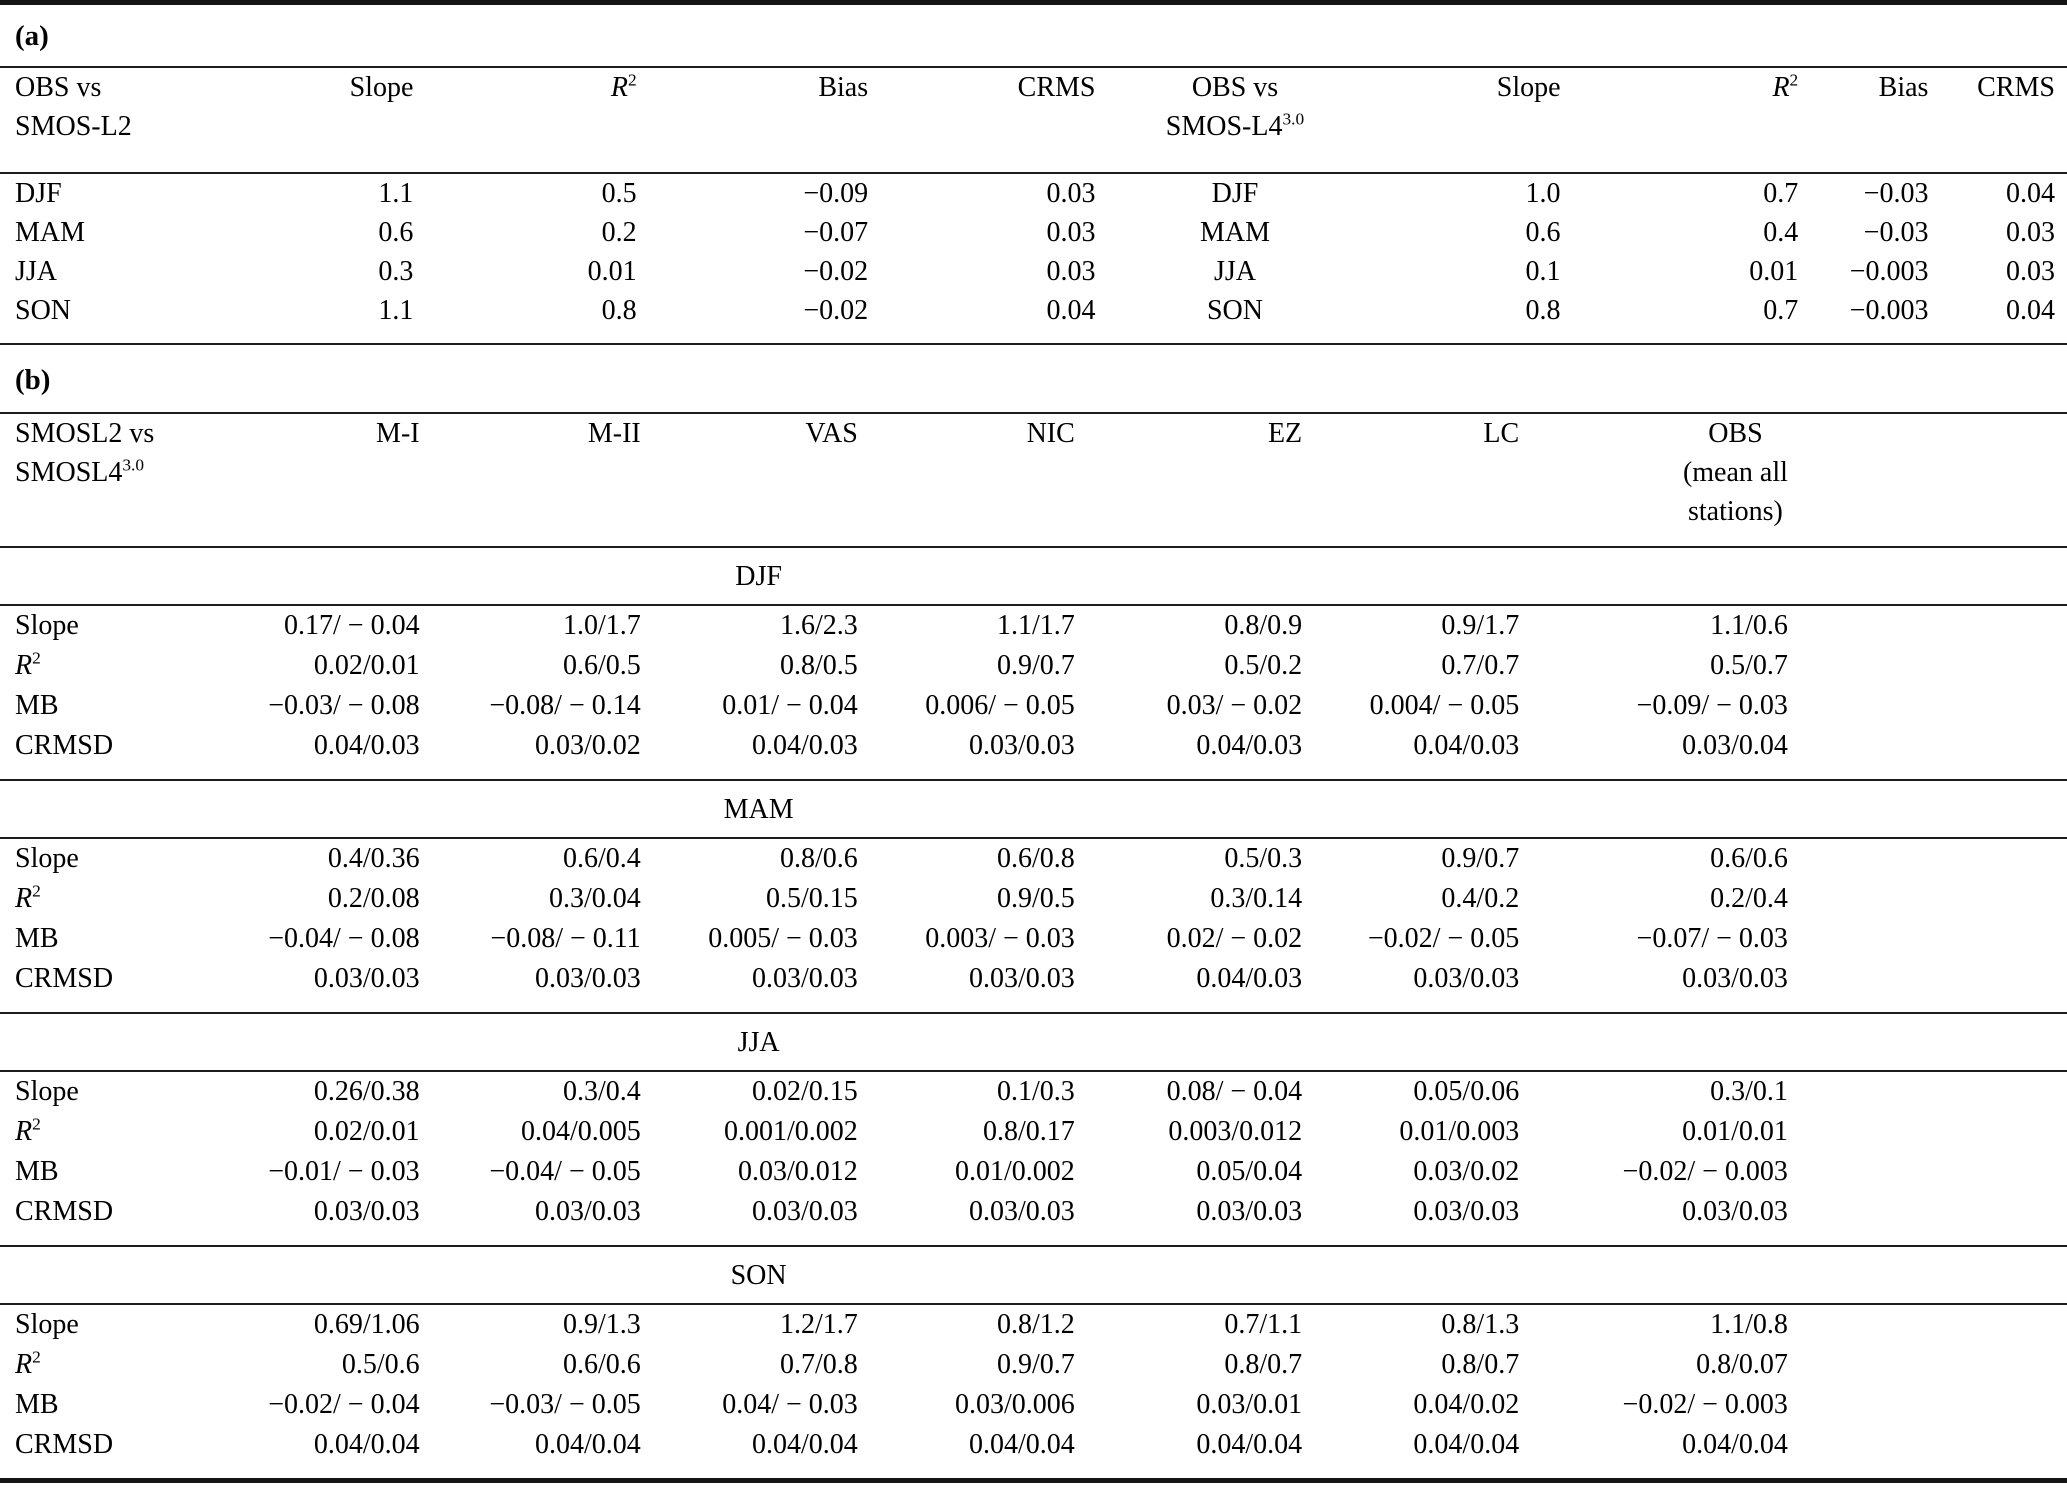 The width and height of the screenshot is (2067, 1506). I want to click on value-cell: 1.2/1.7, so click(819, 1324).